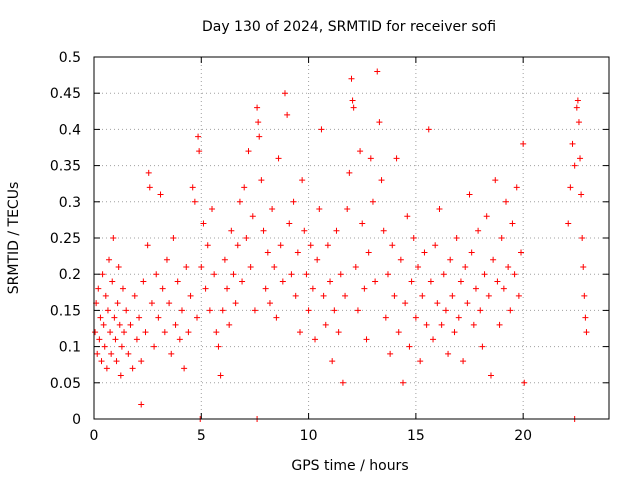  Describe the element at coordinates (14, 238) in the screenshot. I see `y-axis-label: SRMTID / TECUs` at that location.